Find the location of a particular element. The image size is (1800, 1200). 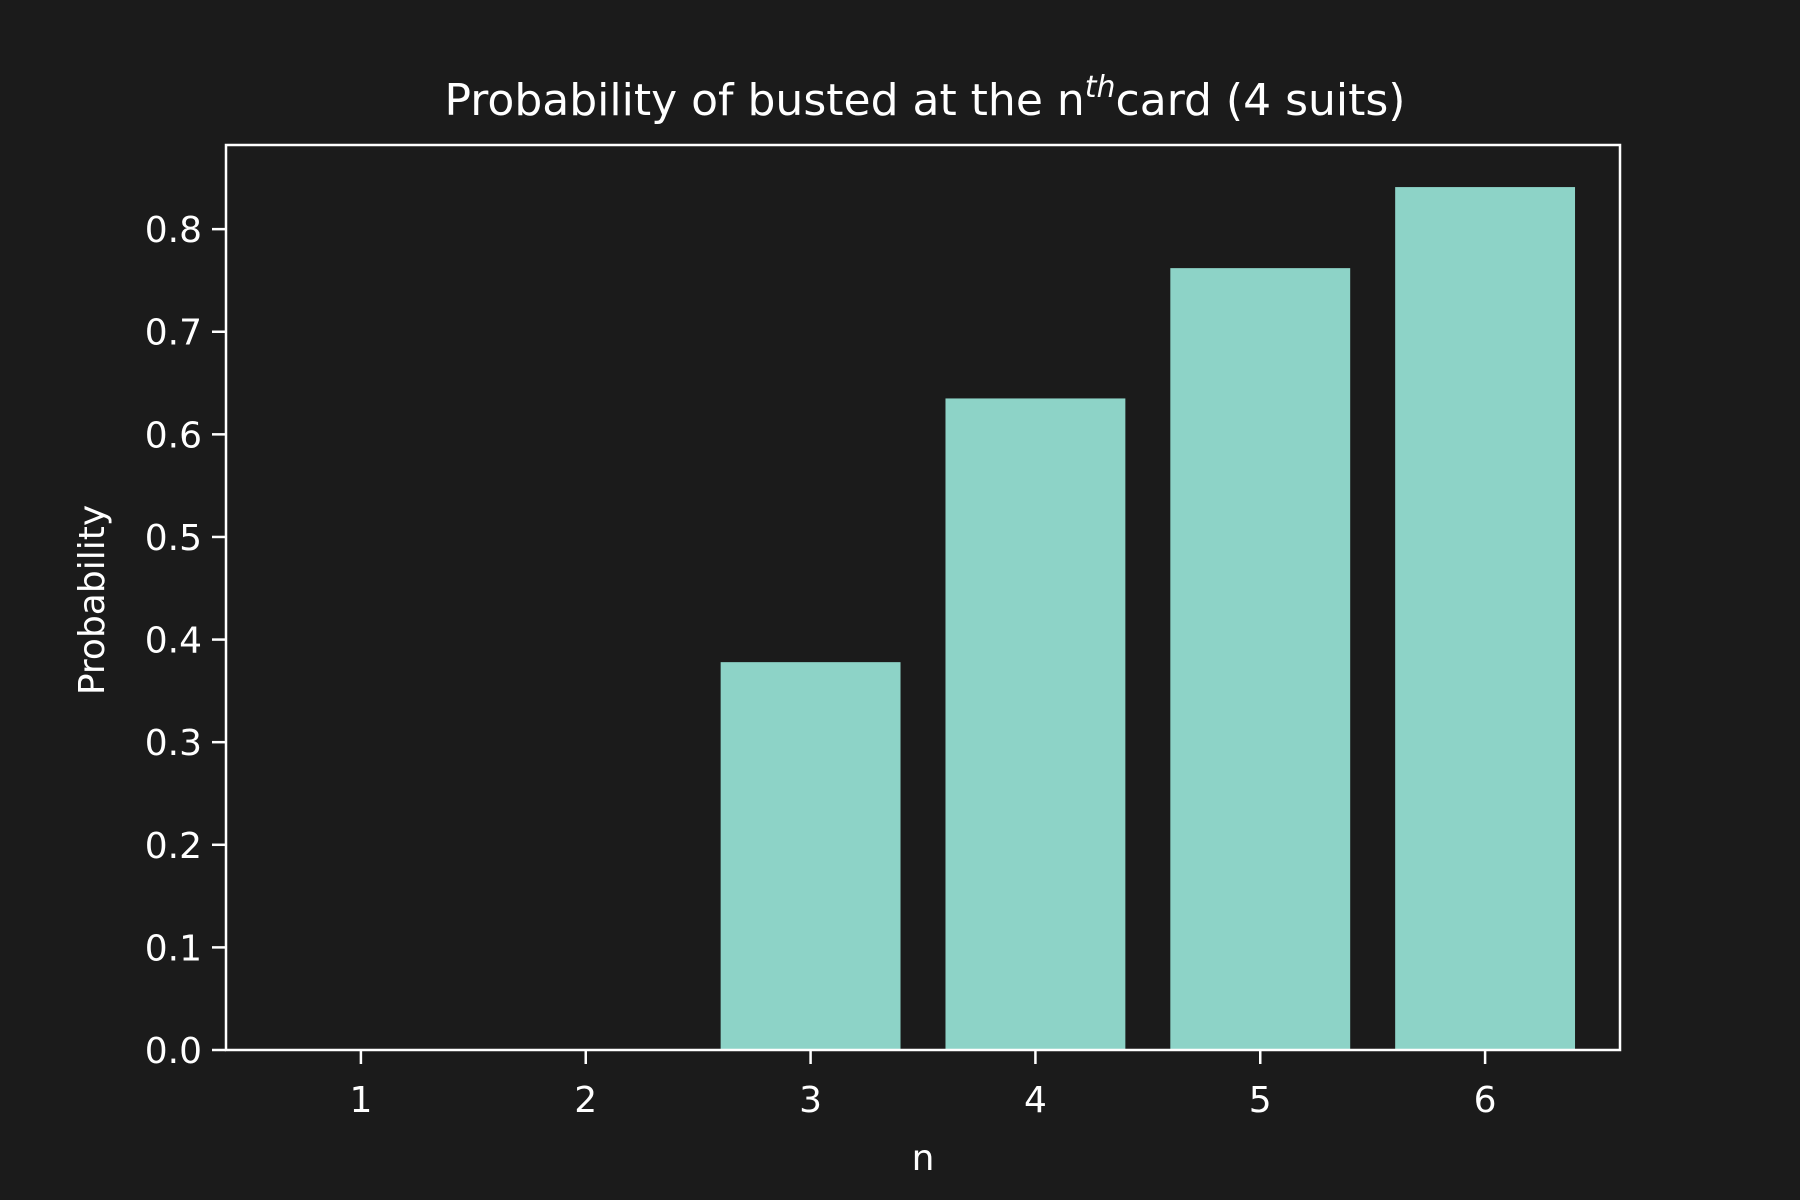

y-tick-label: 0.6 is located at coordinates (173, 435).